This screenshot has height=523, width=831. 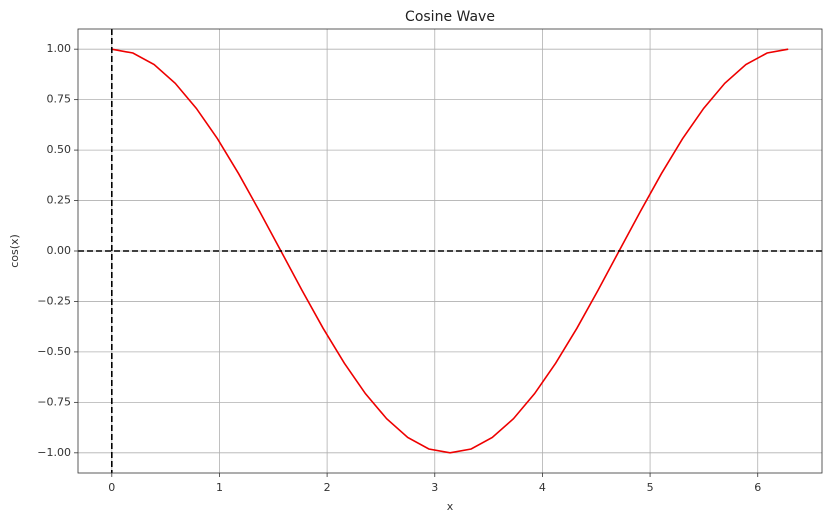 What do you see at coordinates (59, 200) in the screenshot?
I see `y-tick-label: 0.25` at bounding box center [59, 200].